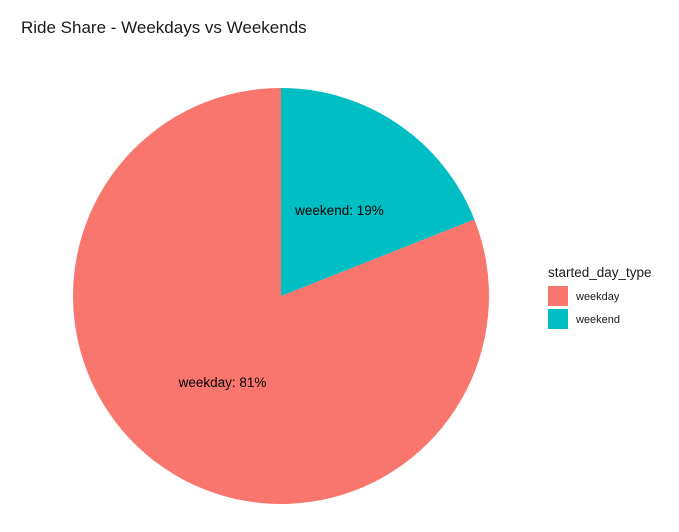 The height and width of the screenshot is (532, 679). Describe the element at coordinates (339, 210) in the screenshot. I see `slice-label-weekend: weekend: 19%` at that location.